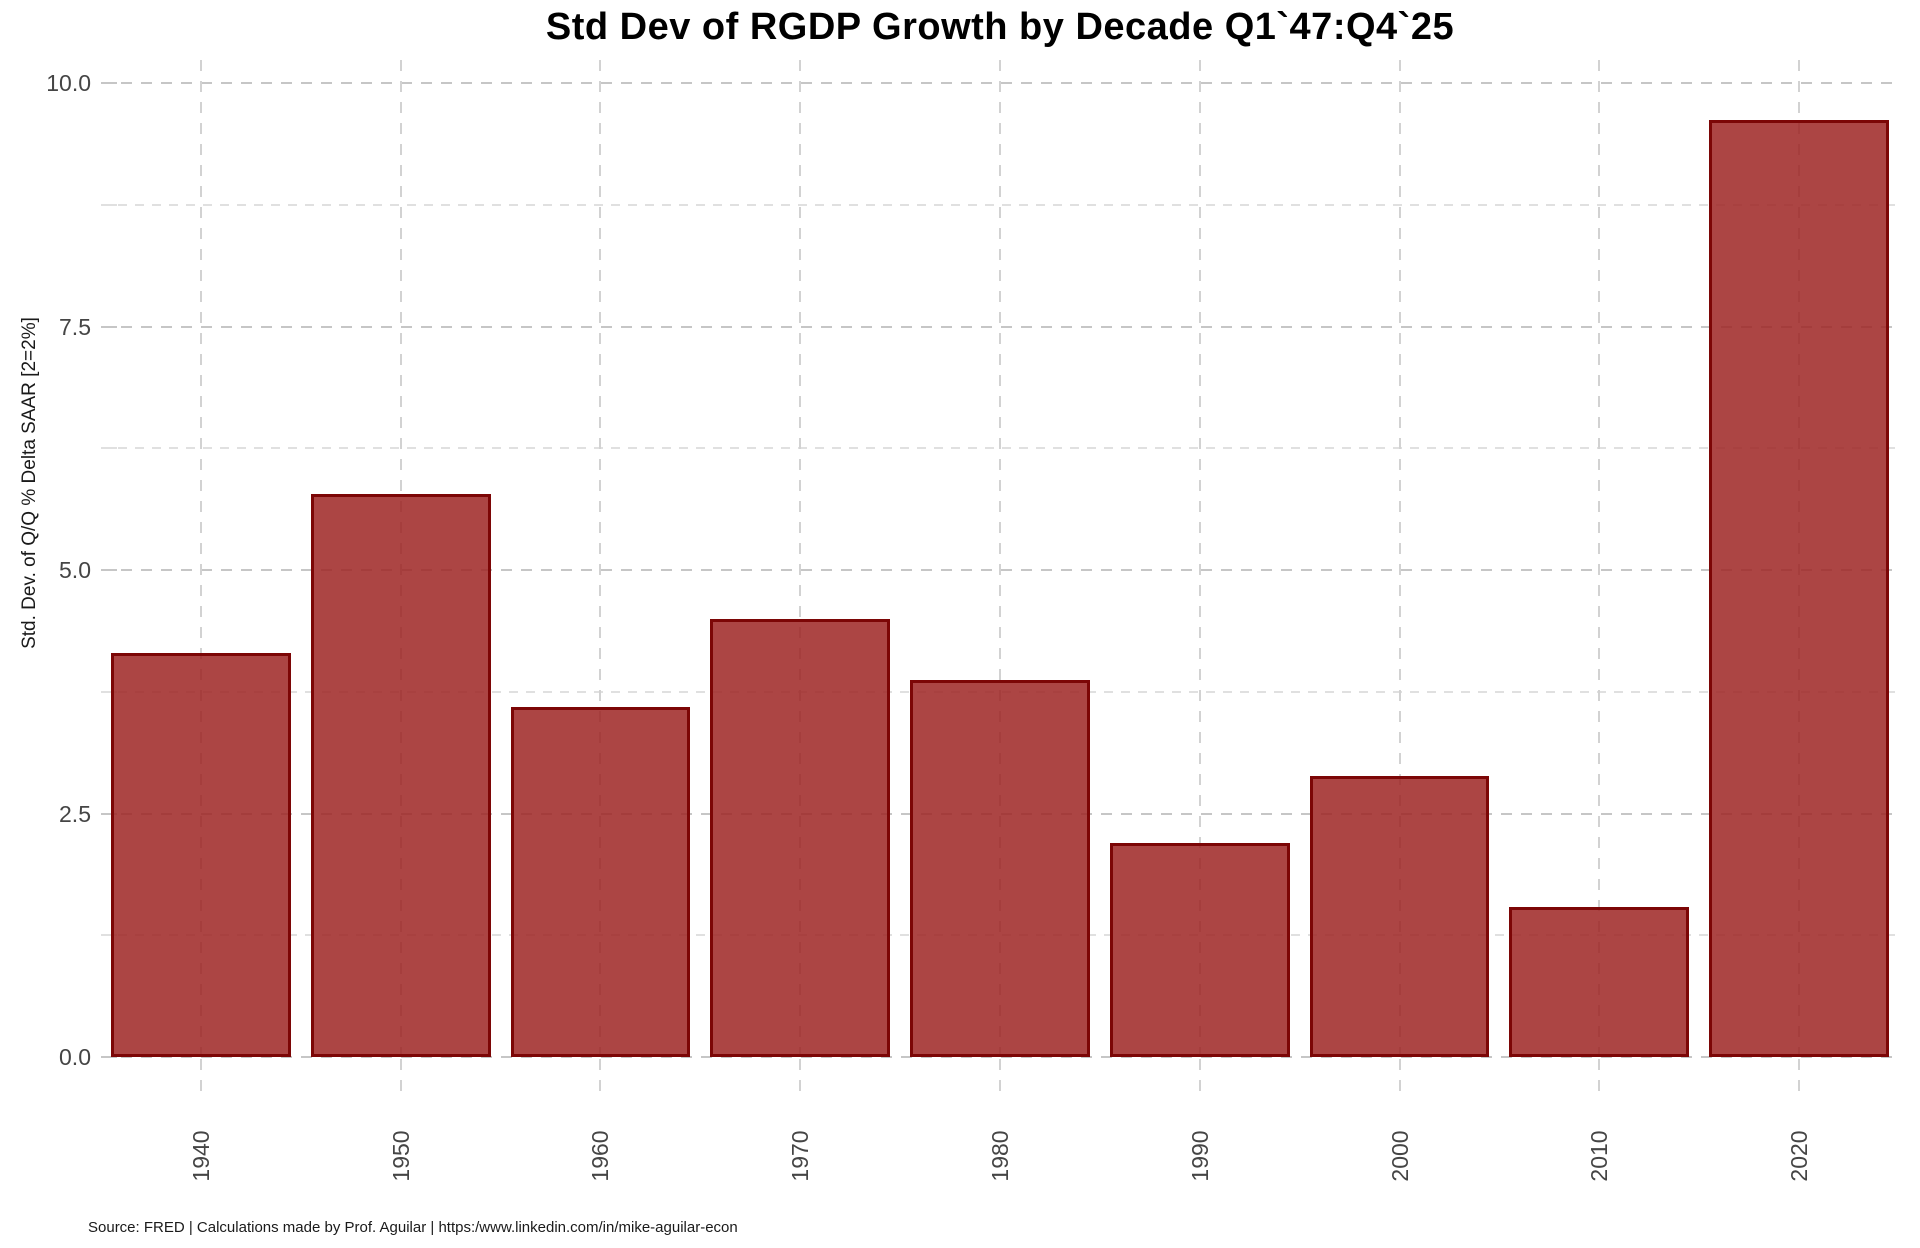 Image resolution: width=1920 pixels, height=1248 pixels. I want to click on bar-1980, so click(1000, 868).